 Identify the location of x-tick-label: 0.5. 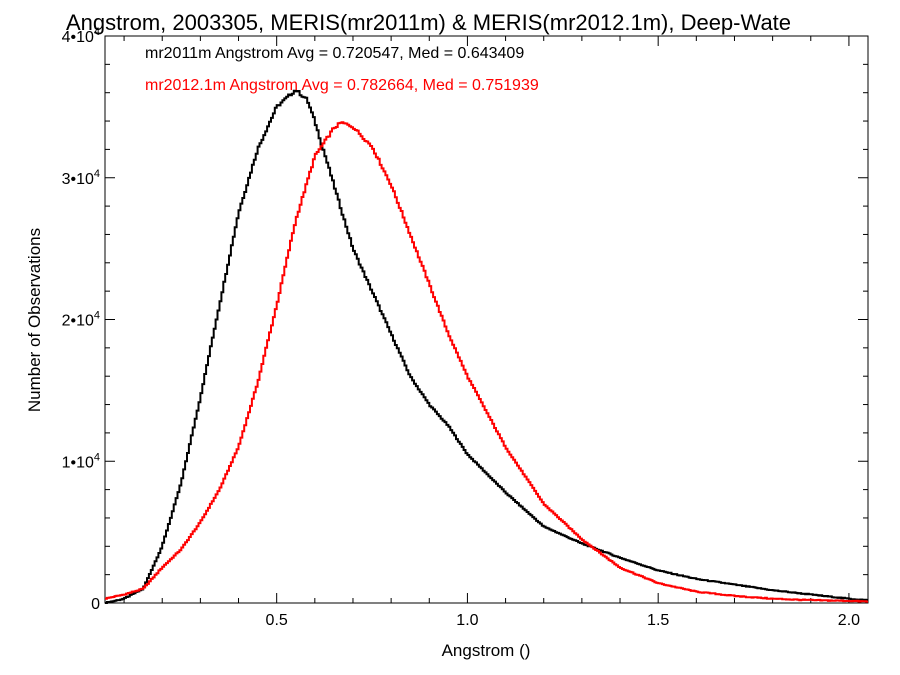
(277, 620).